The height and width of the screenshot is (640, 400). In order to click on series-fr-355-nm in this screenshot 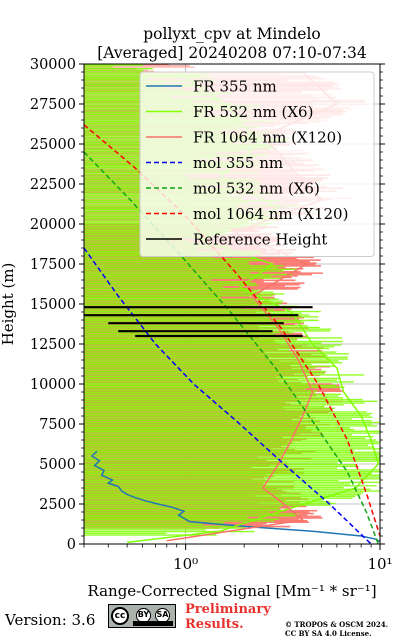, I will do `click(235, 496)`.